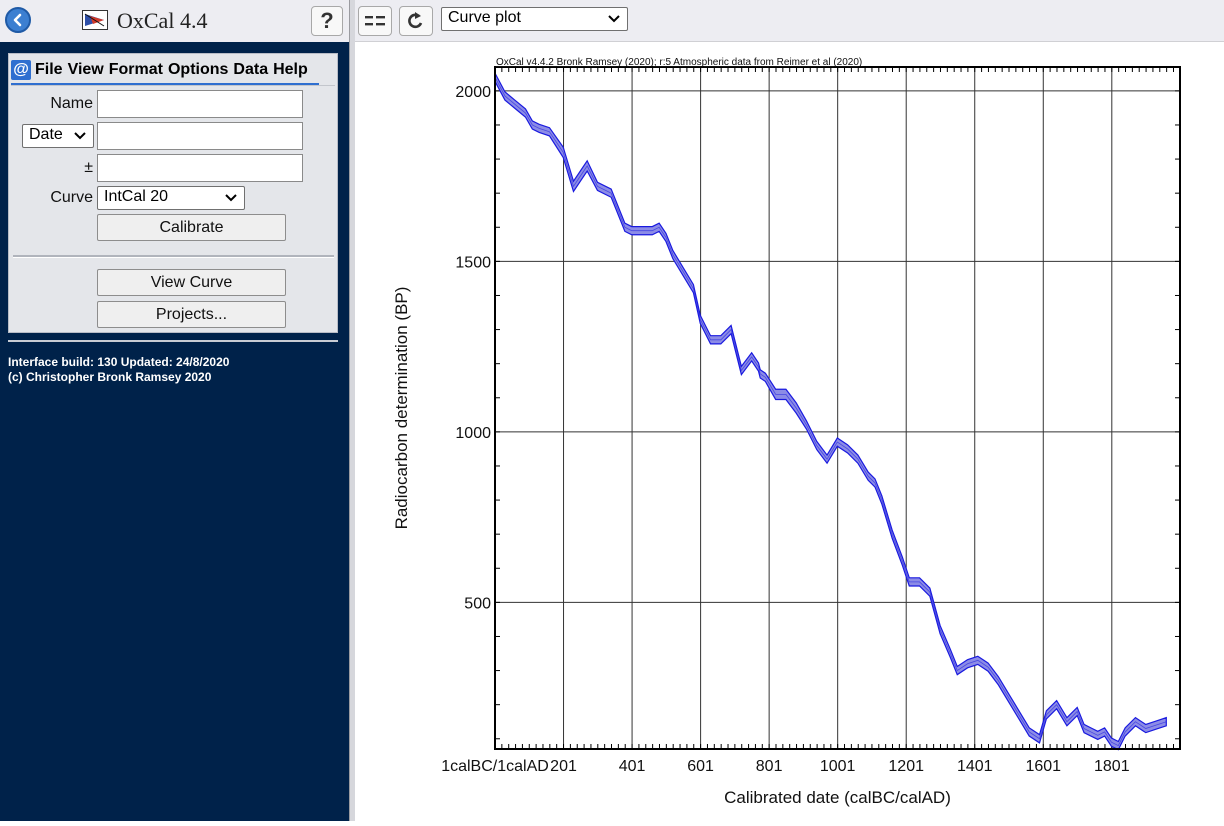 The width and height of the screenshot is (1224, 826). What do you see at coordinates (563, 766) in the screenshot?
I see `x-tick-label: 201` at bounding box center [563, 766].